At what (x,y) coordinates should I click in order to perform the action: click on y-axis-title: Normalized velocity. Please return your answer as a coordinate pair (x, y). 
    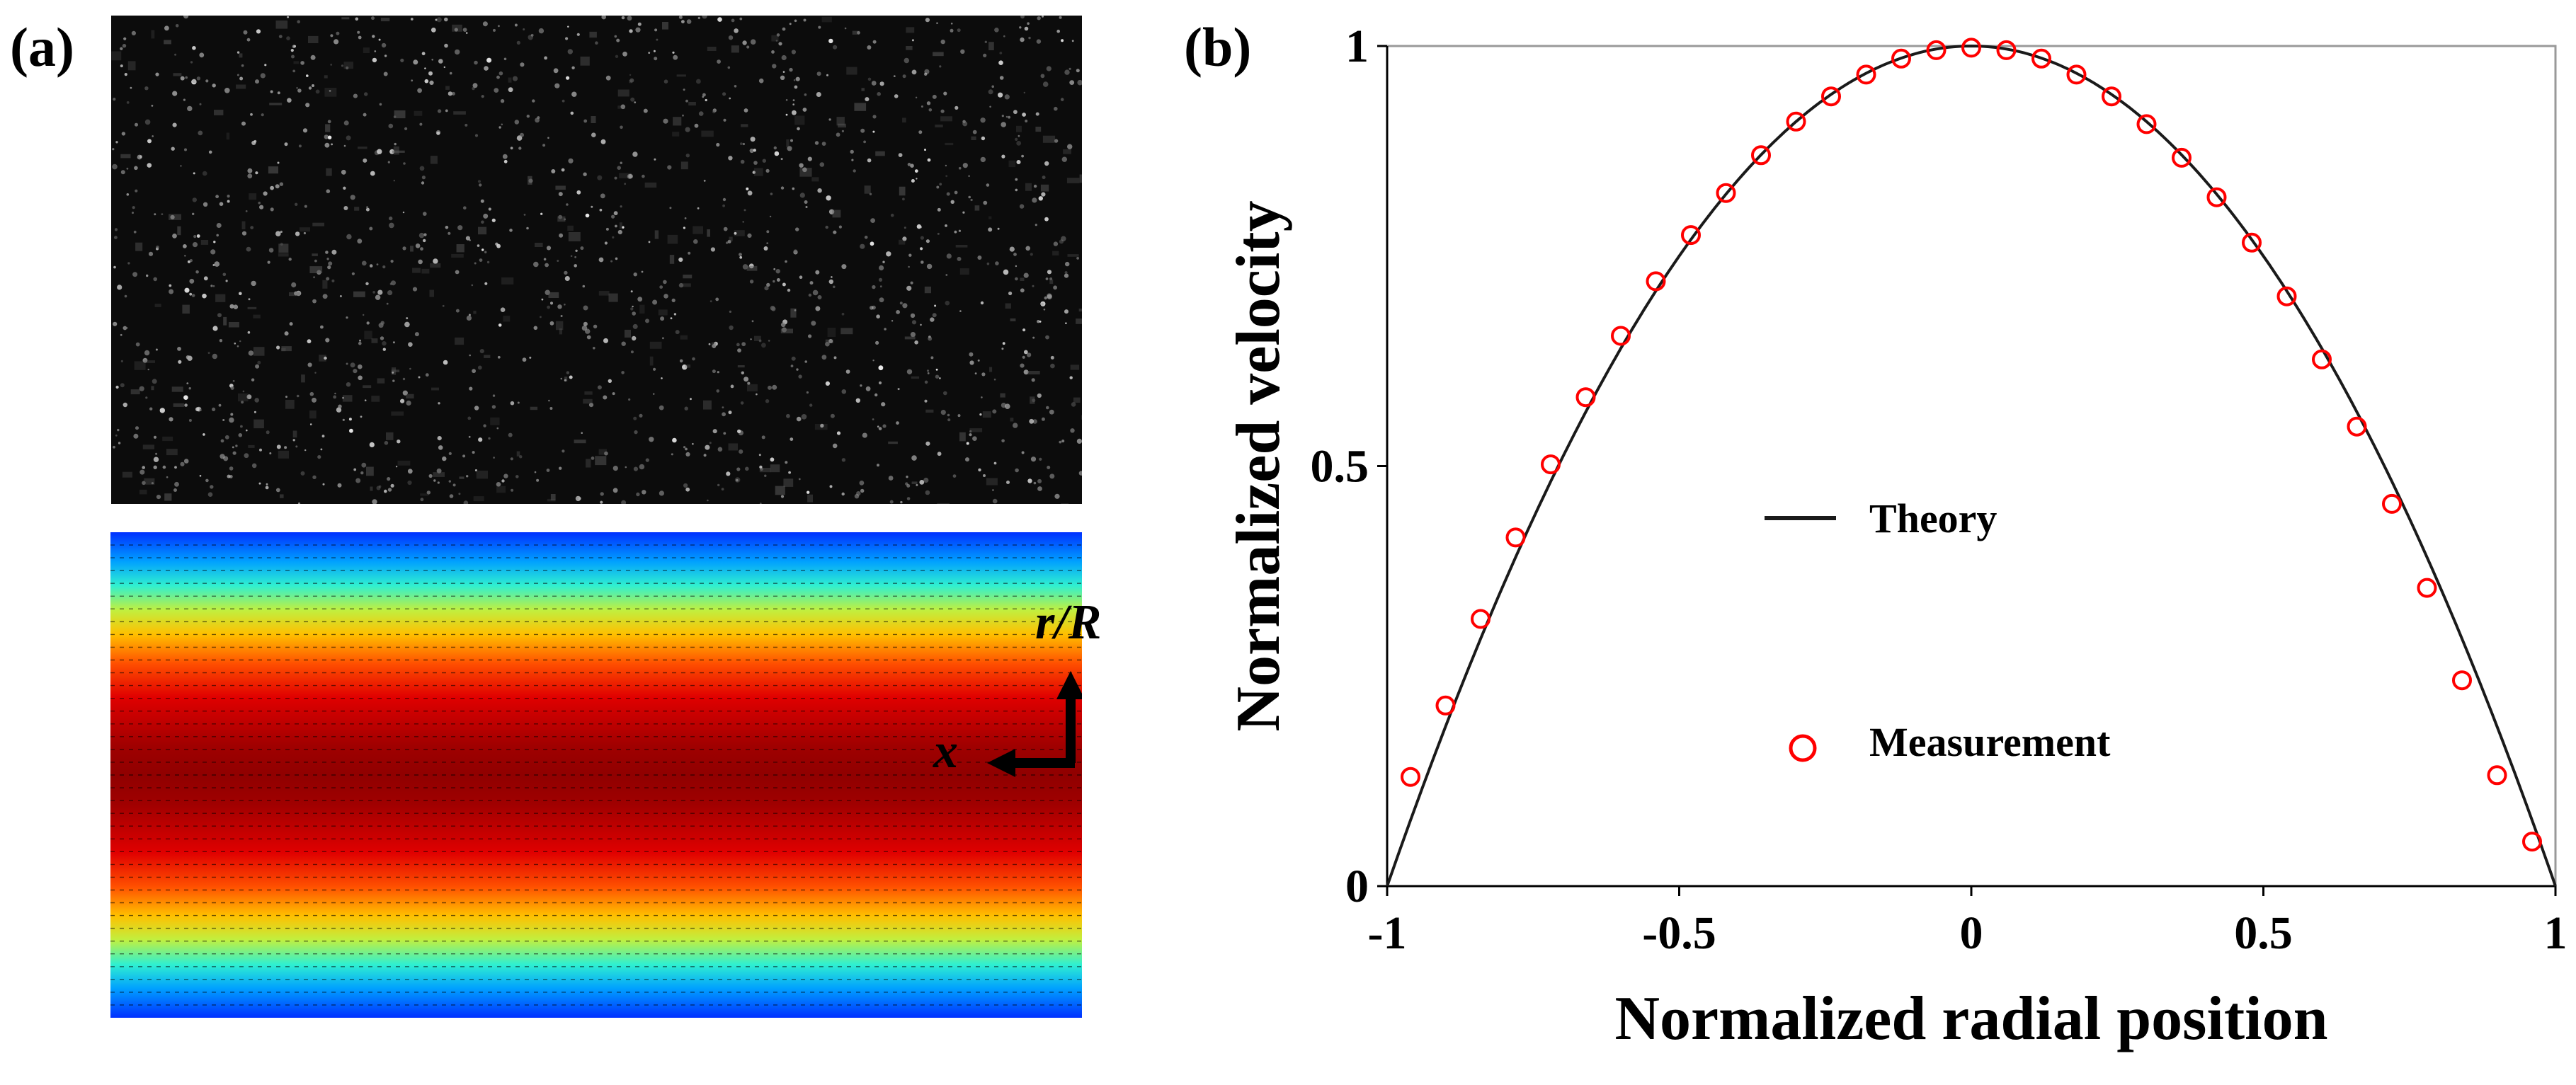
    Looking at the image, I should click on (1259, 465).